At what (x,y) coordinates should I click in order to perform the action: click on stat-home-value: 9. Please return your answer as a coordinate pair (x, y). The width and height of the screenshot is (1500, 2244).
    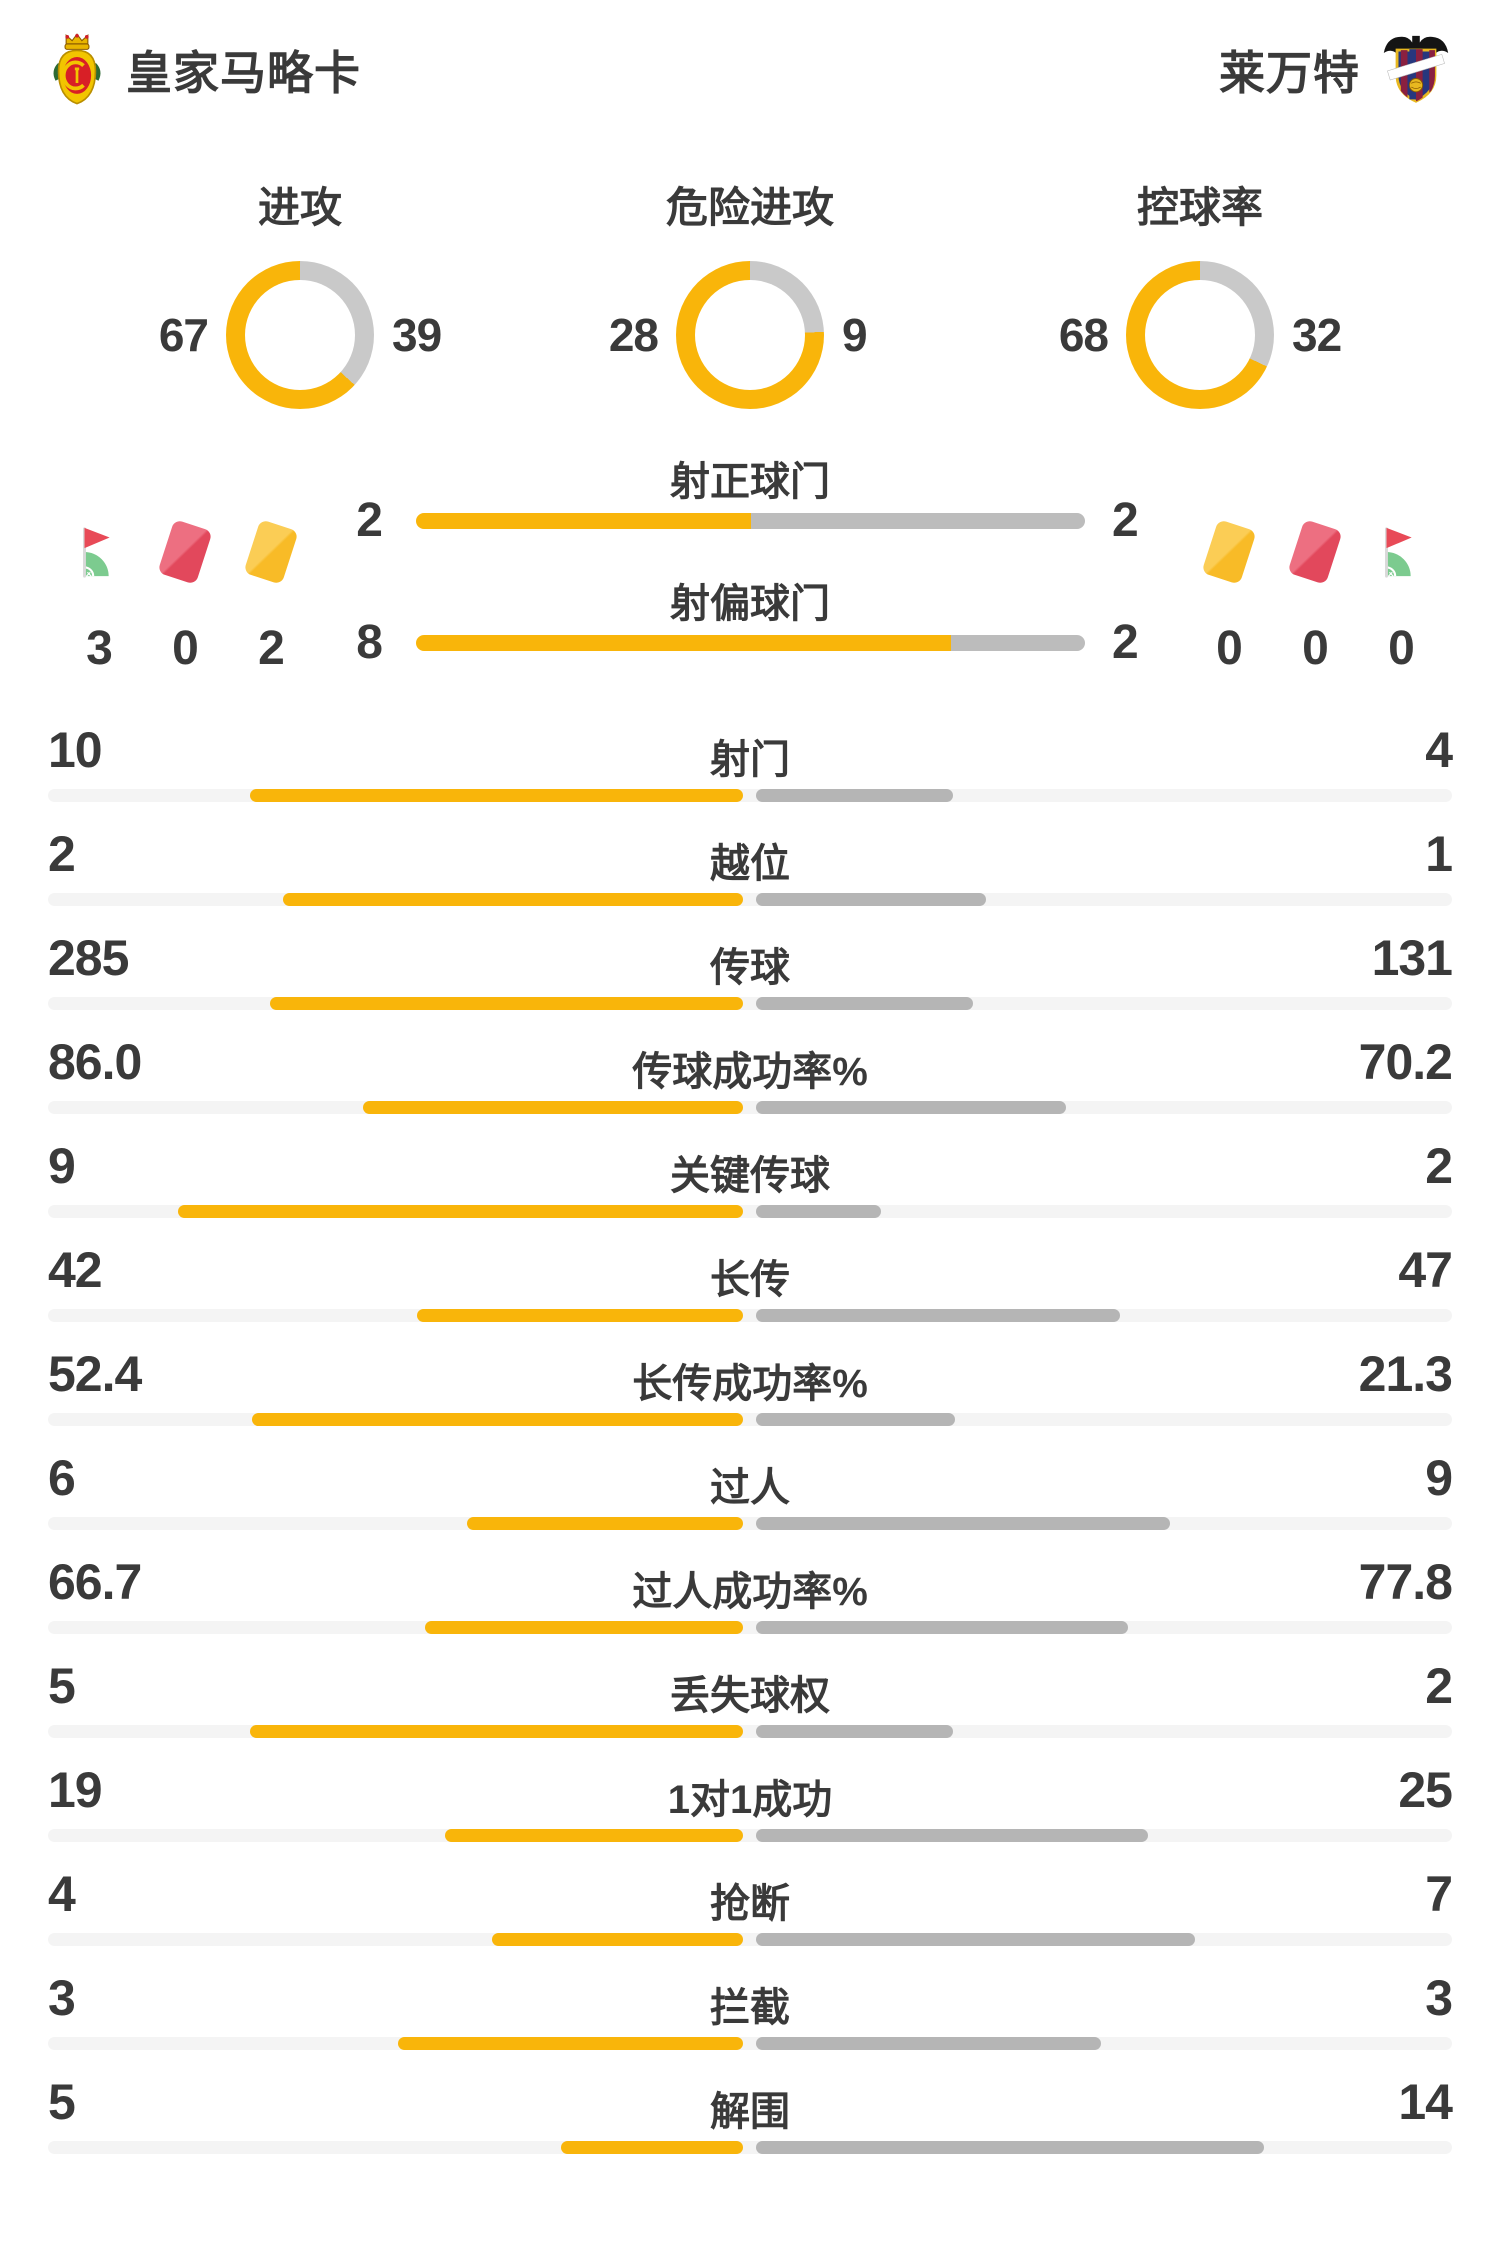
    Looking at the image, I should click on (62, 1166).